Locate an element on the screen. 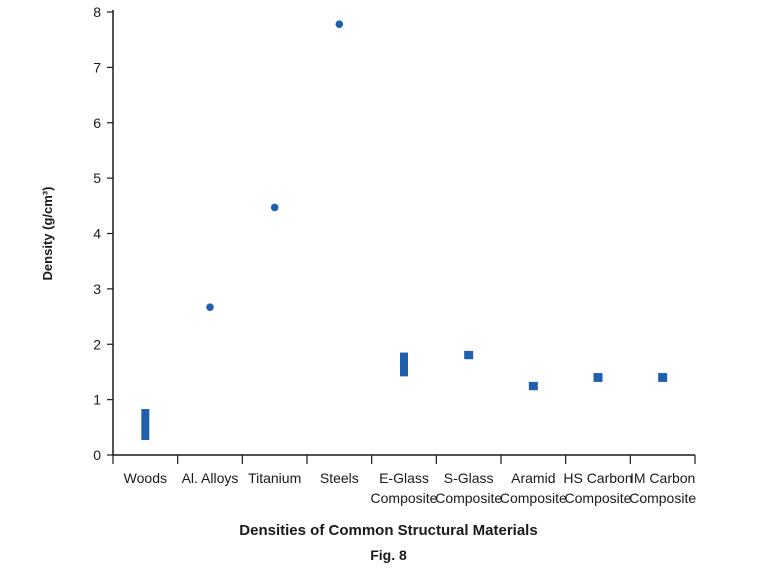  y-tick-label-2: 2 is located at coordinates (97, 344).